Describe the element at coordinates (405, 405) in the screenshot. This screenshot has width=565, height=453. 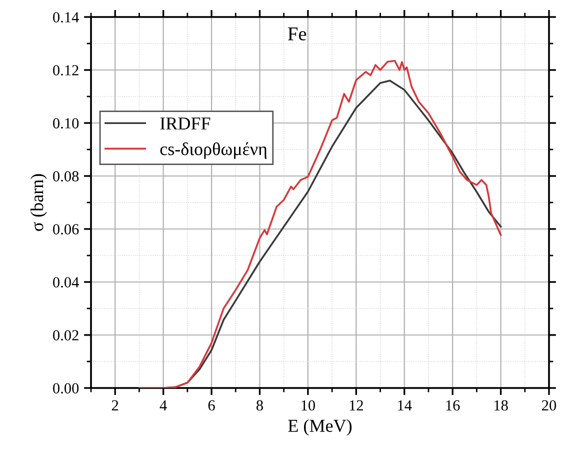
I see `x-tick-label: 14` at that location.